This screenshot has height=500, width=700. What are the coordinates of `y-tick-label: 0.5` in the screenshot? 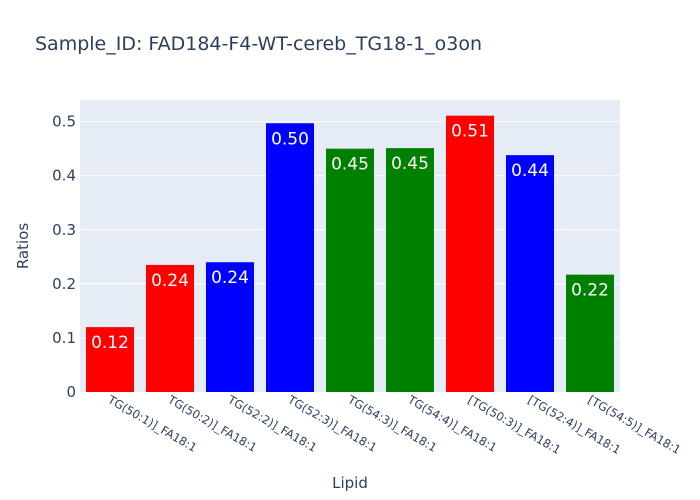 It's located at (64, 122).